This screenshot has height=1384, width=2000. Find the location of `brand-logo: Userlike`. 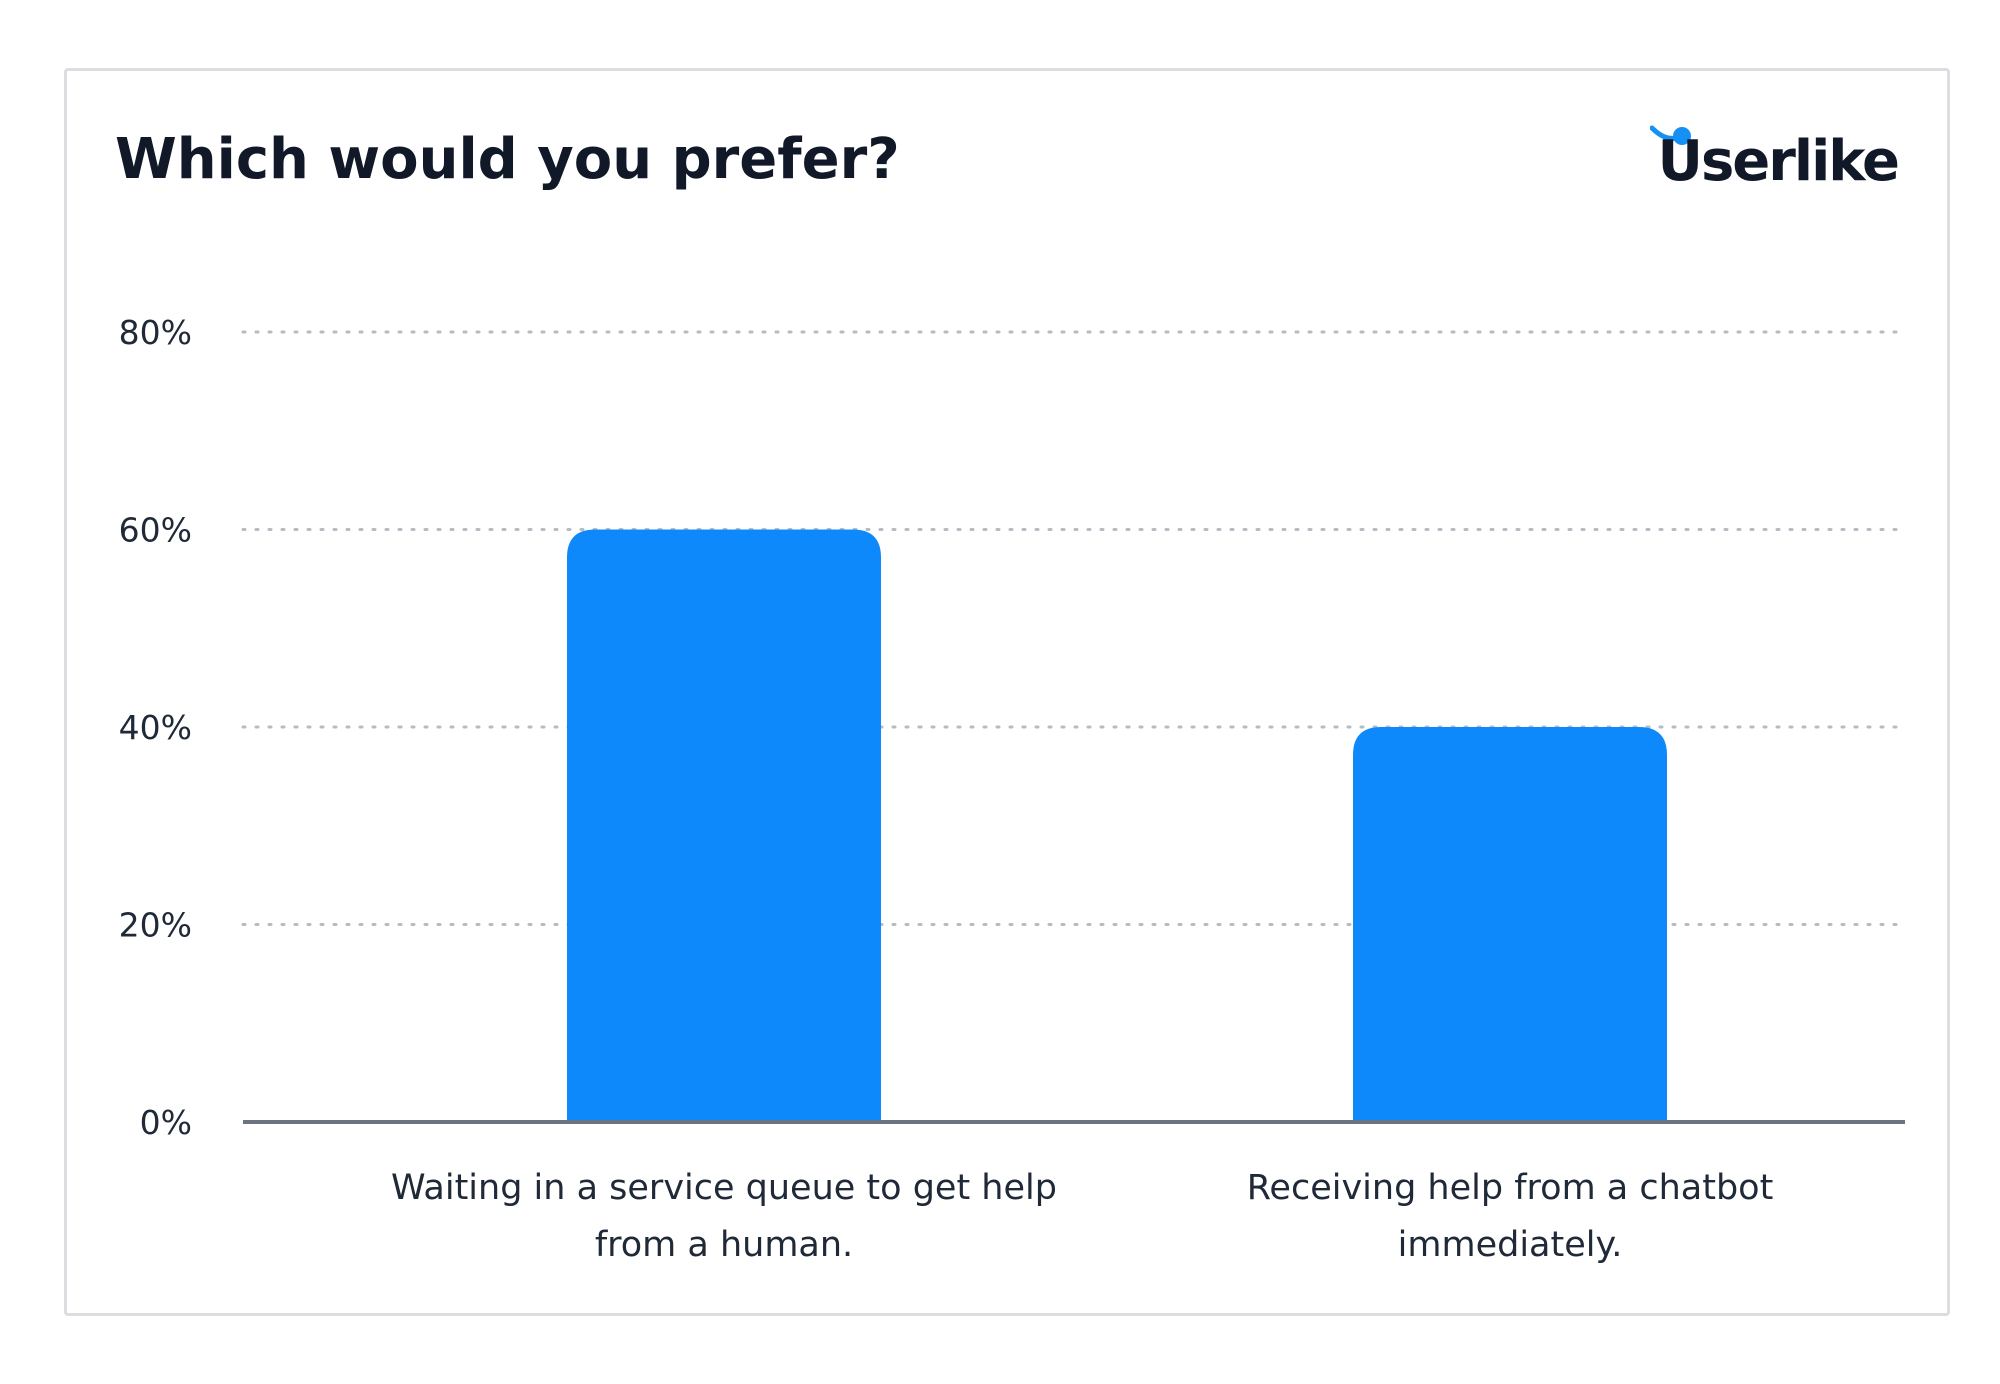

brand-logo: Userlike is located at coordinates (1775, 161).